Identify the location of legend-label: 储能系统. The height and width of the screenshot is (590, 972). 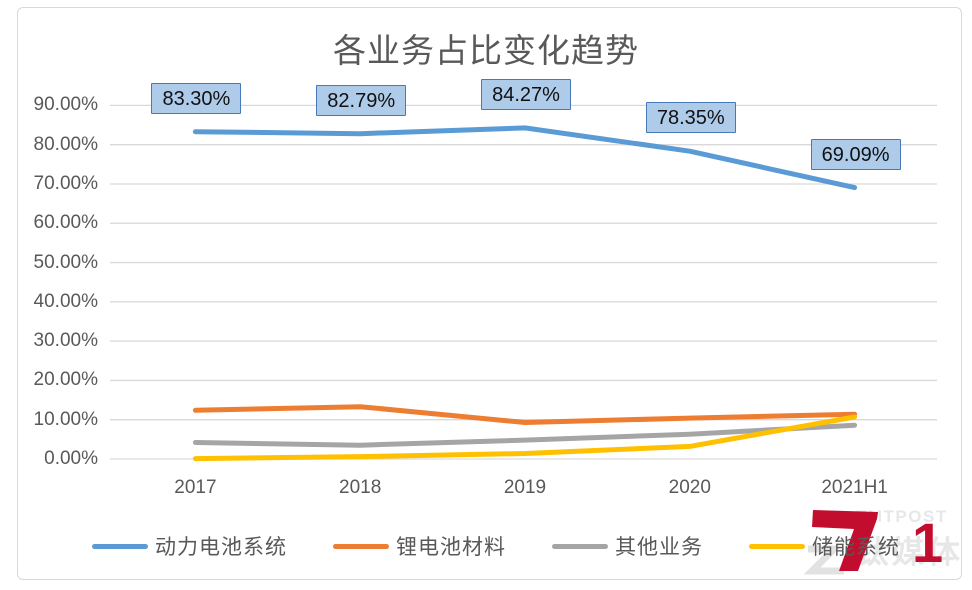
(856, 547).